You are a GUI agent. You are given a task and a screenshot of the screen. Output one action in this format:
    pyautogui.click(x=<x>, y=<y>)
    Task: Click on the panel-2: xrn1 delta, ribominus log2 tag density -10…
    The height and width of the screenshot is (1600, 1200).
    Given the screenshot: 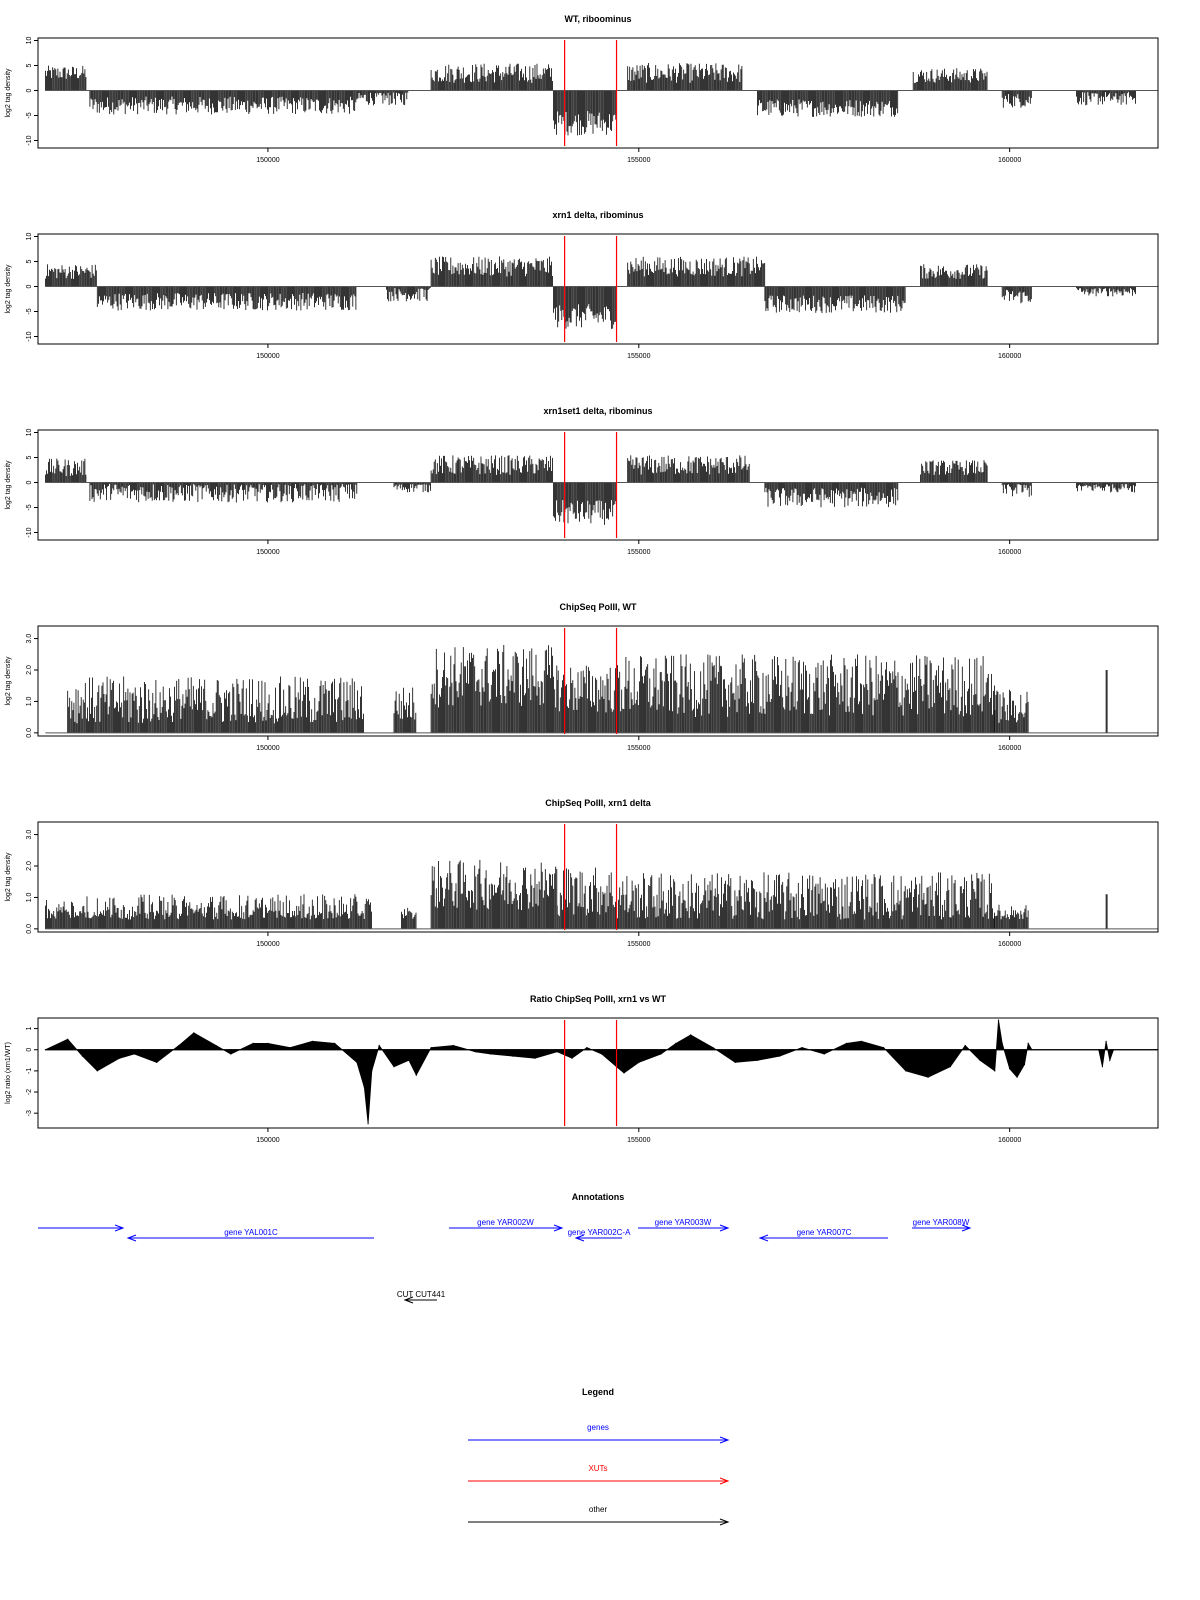 What is the action you would take?
    pyautogui.click(x=582, y=285)
    